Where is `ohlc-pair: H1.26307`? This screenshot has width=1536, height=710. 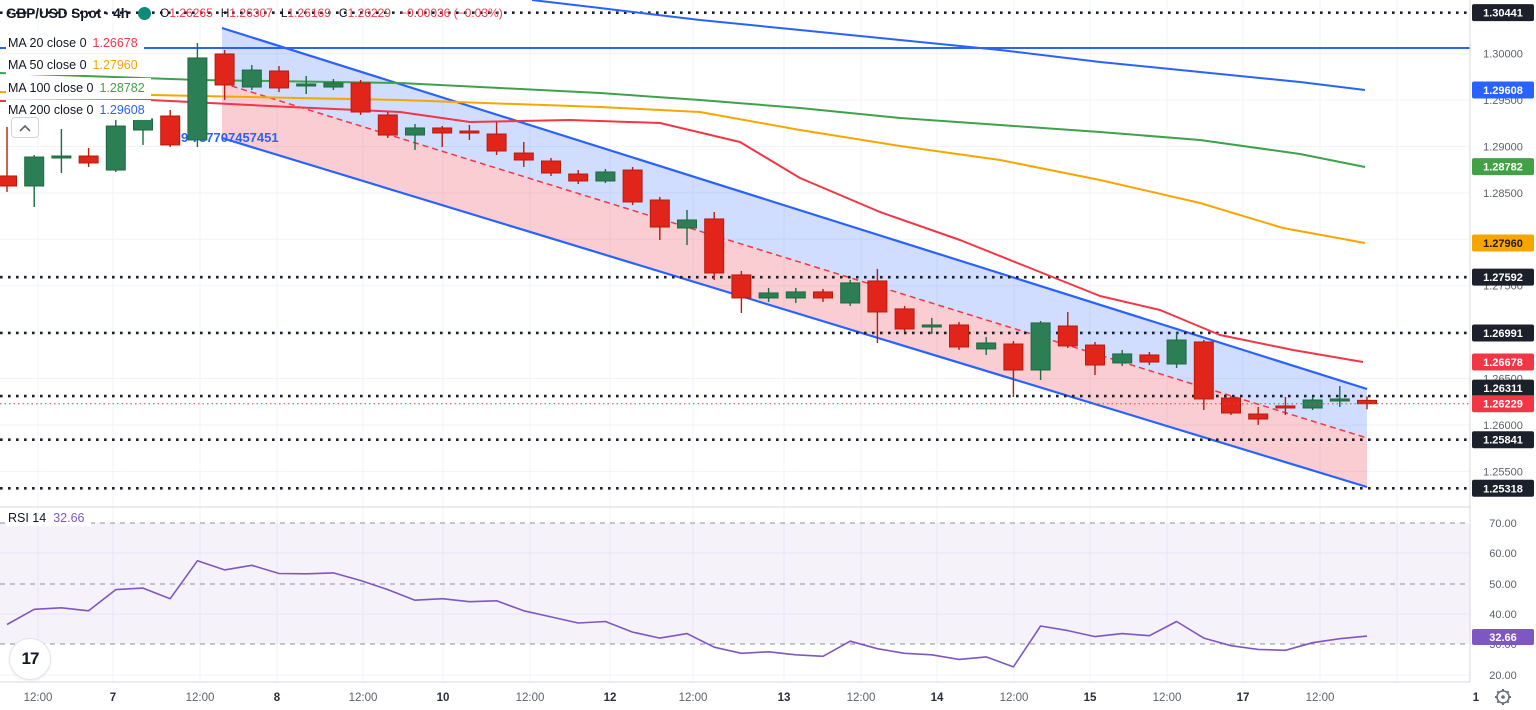 ohlc-pair: H1.26307 is located at coordinates (247, 13).